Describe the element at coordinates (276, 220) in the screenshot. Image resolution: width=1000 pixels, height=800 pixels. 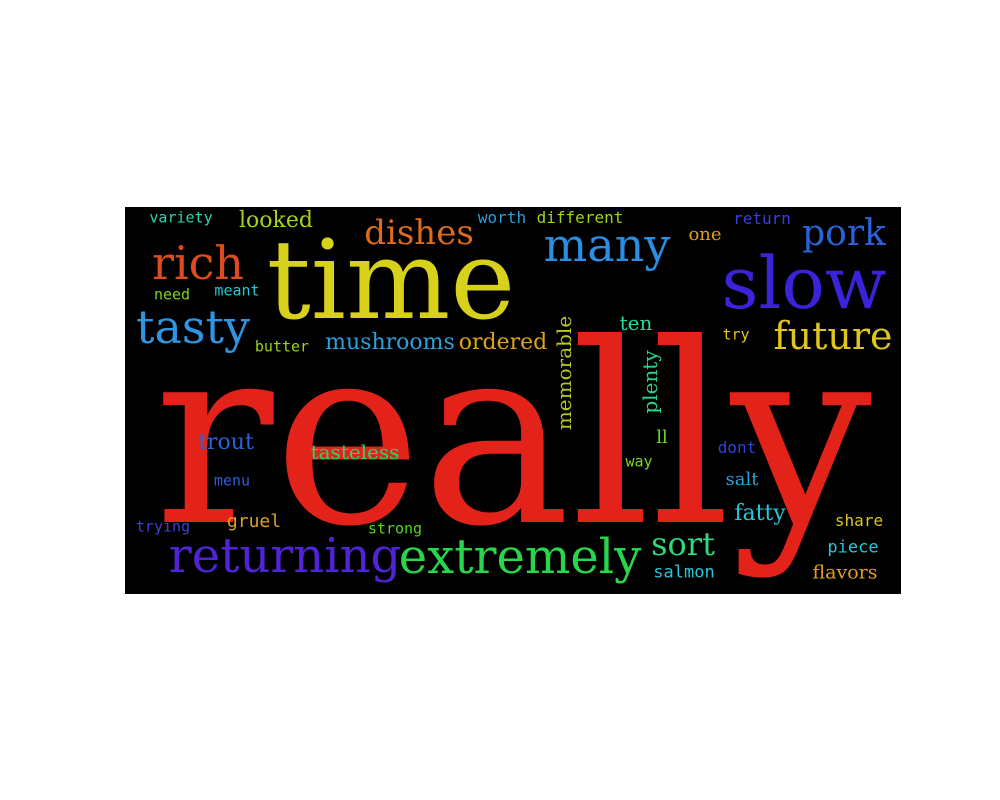
I see `word-looked: looked` at that location.